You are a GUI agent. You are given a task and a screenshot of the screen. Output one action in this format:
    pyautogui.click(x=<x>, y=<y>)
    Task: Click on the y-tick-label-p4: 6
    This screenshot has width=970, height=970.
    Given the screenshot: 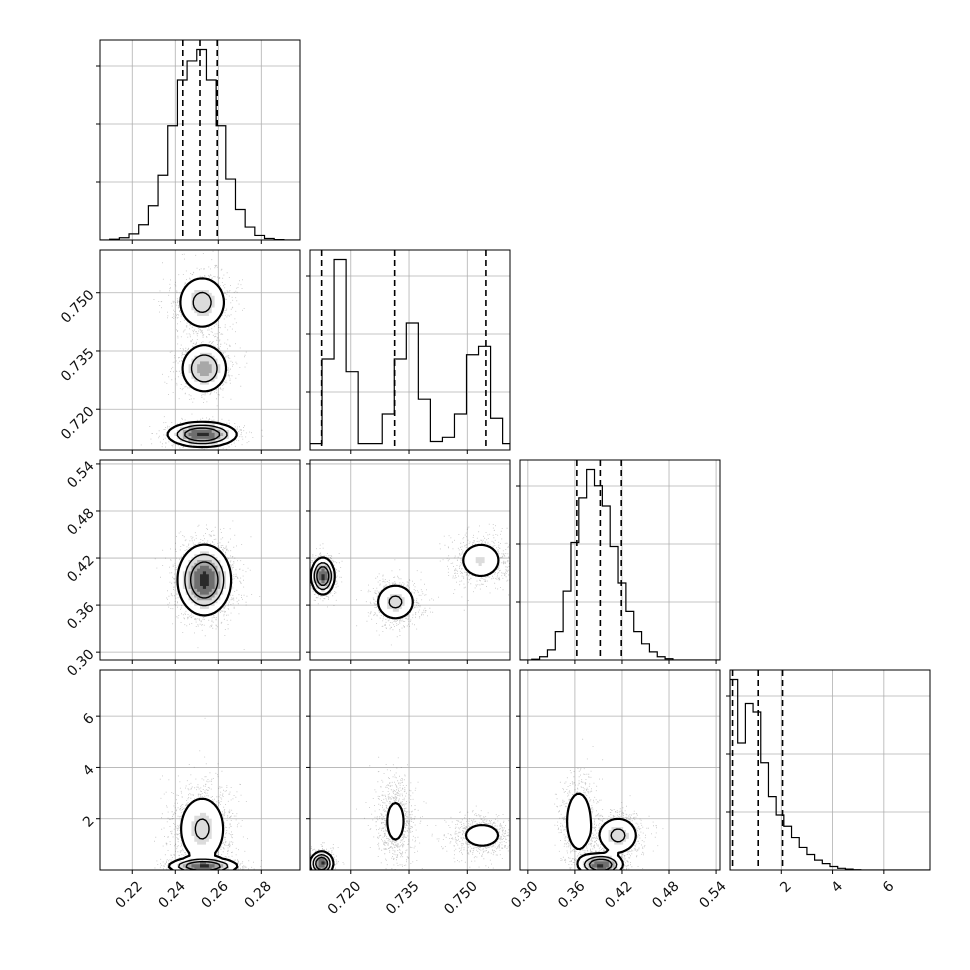 What is the action you would take?
    pyautogui.click(x=89, y=719)
    